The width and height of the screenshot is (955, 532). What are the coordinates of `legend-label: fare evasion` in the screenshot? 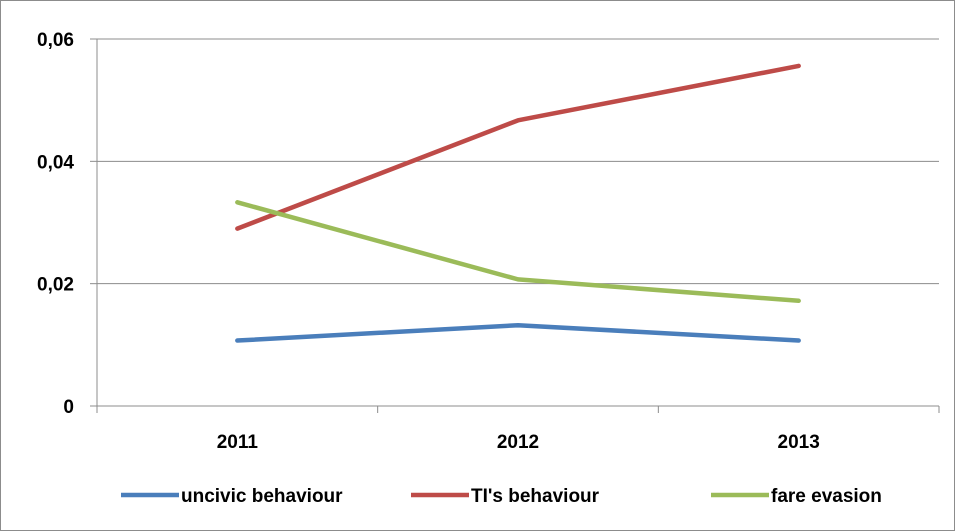 It's located at (826, 496).